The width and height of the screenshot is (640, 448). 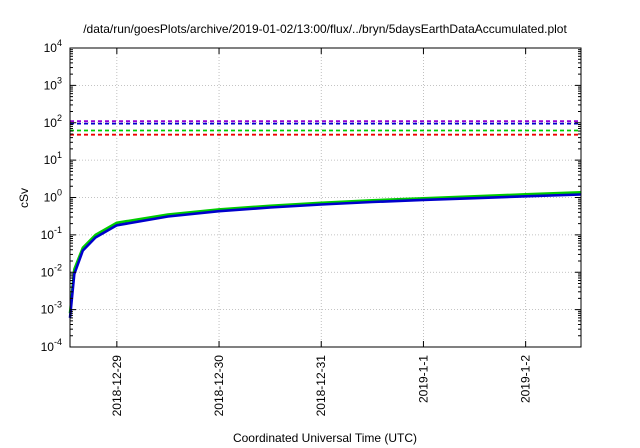 I want to click on y-tick-label: 10³, so click(x=53, y=83).